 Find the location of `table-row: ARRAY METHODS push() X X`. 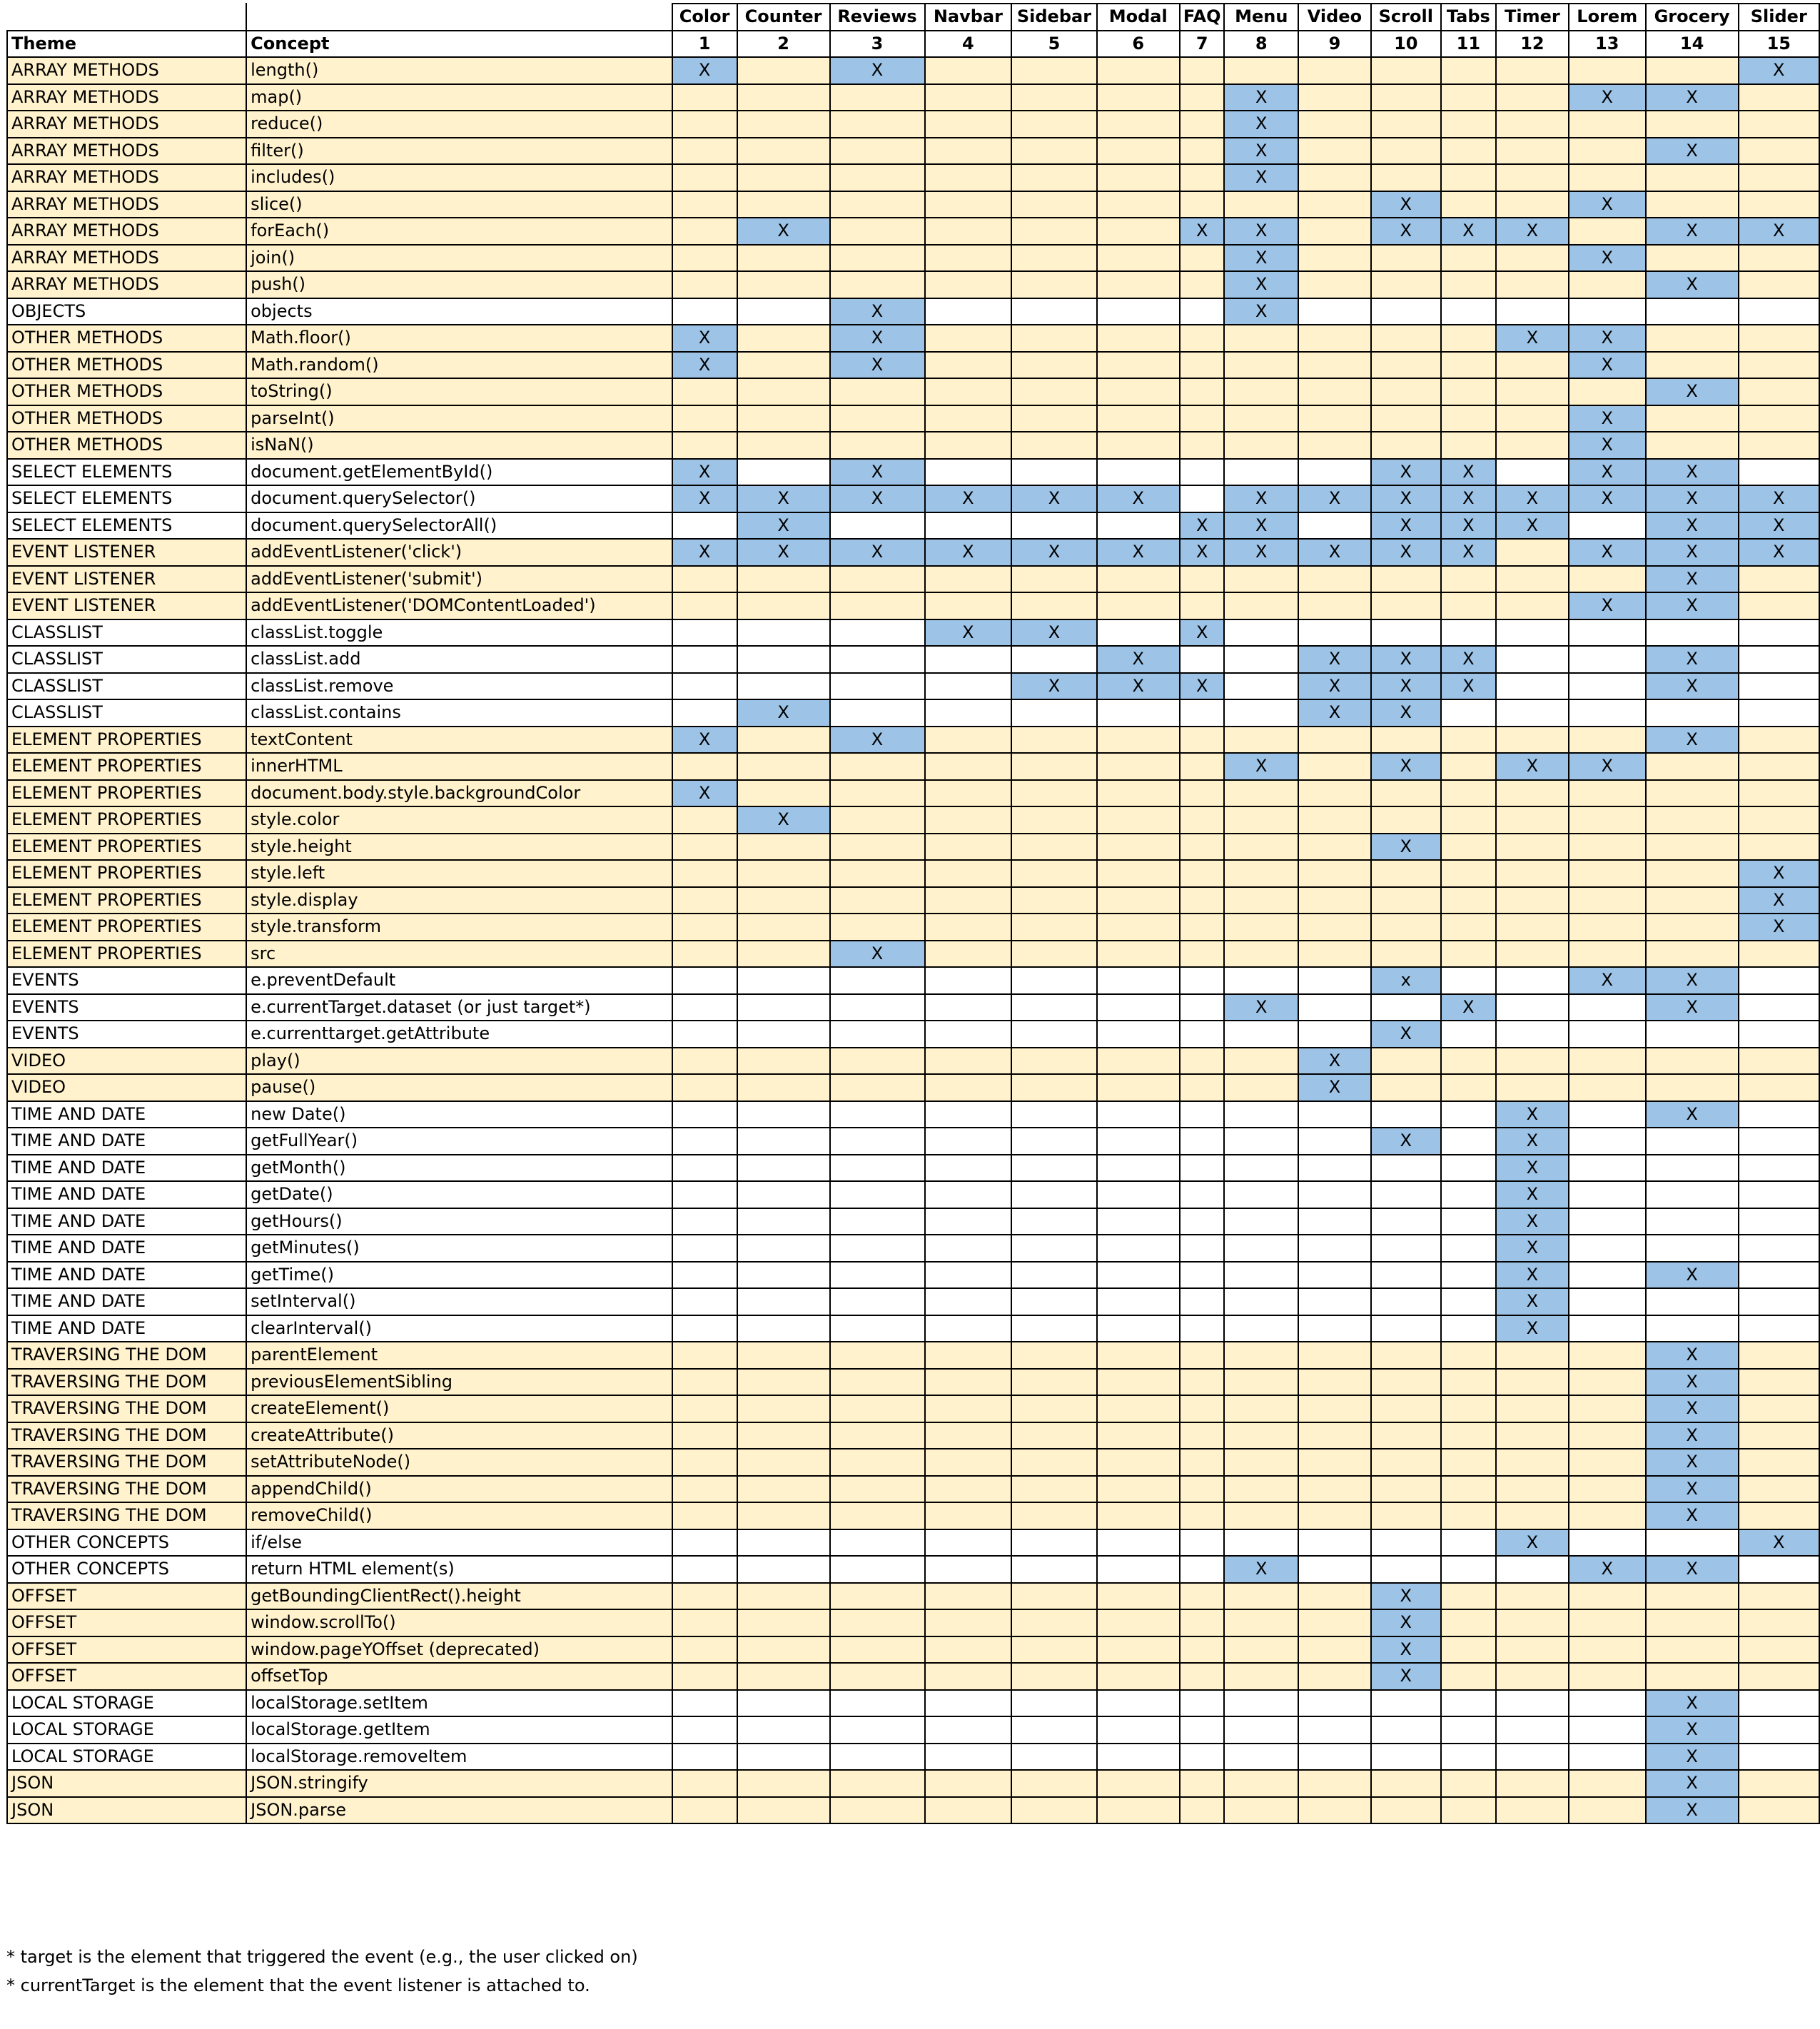

table-row: ARRAY METHODS push() X X is located at coordinates (913, 284).